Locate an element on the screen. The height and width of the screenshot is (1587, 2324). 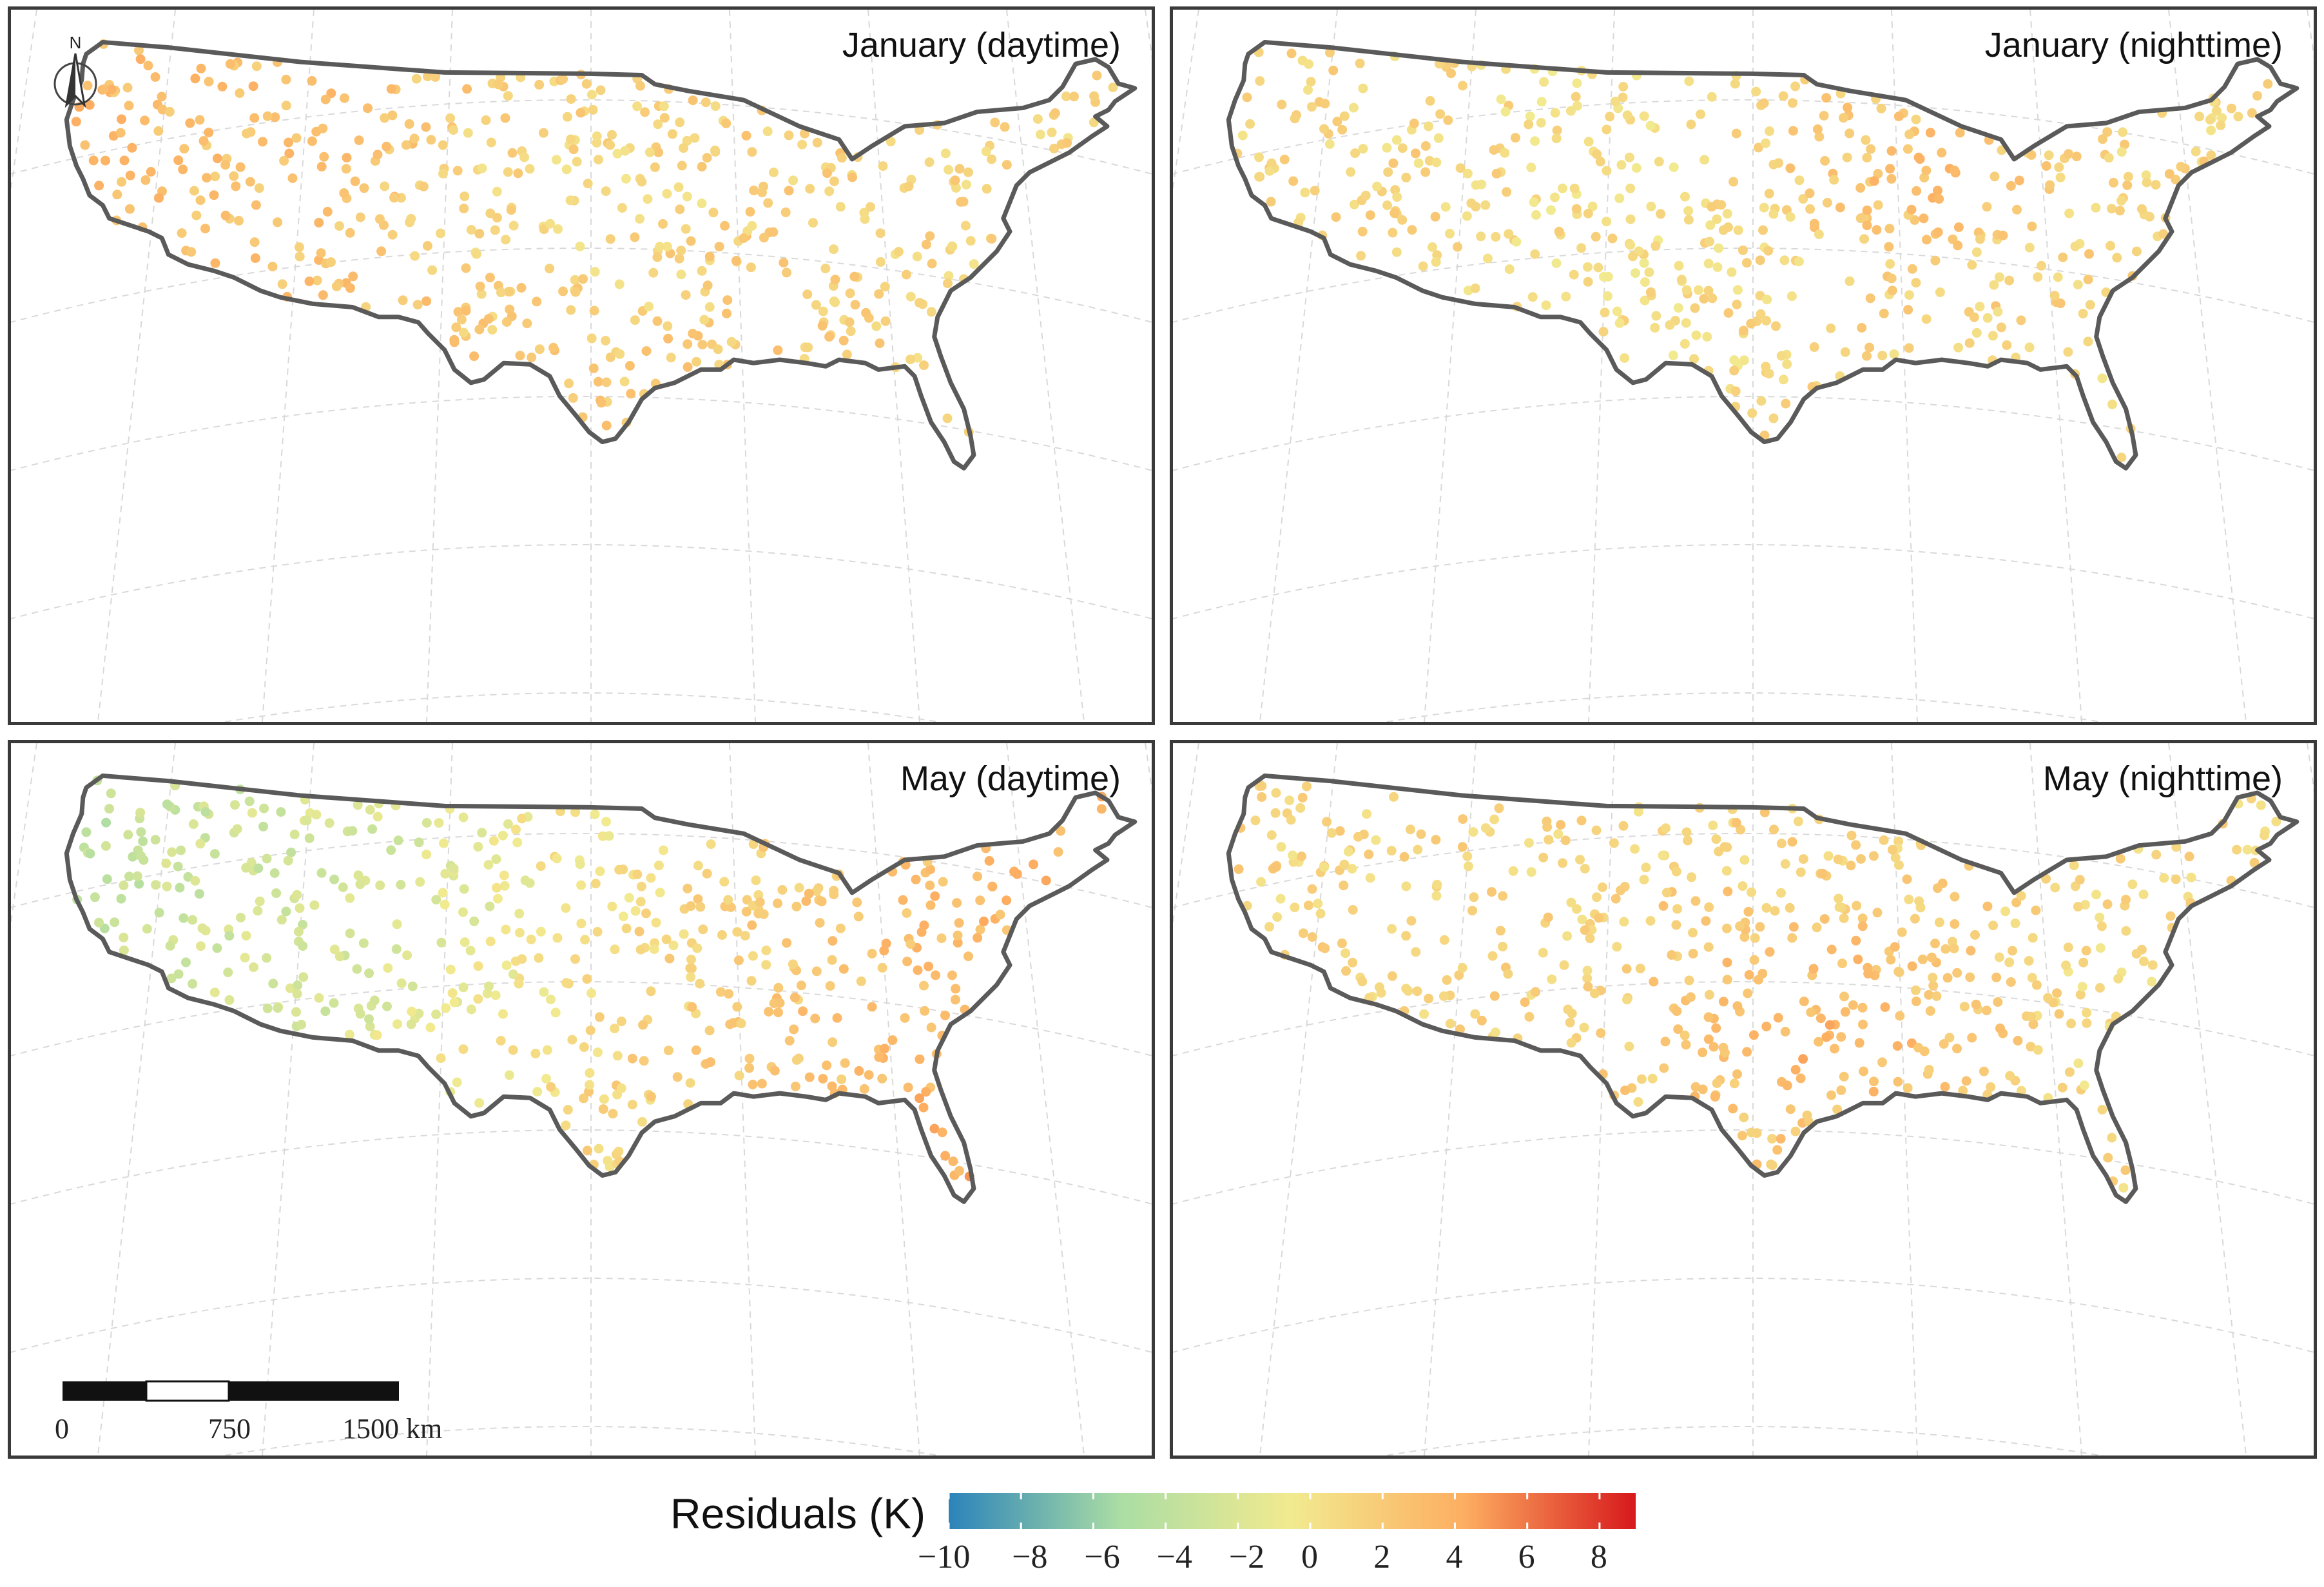
station-points is located at coordinates (589, 979).